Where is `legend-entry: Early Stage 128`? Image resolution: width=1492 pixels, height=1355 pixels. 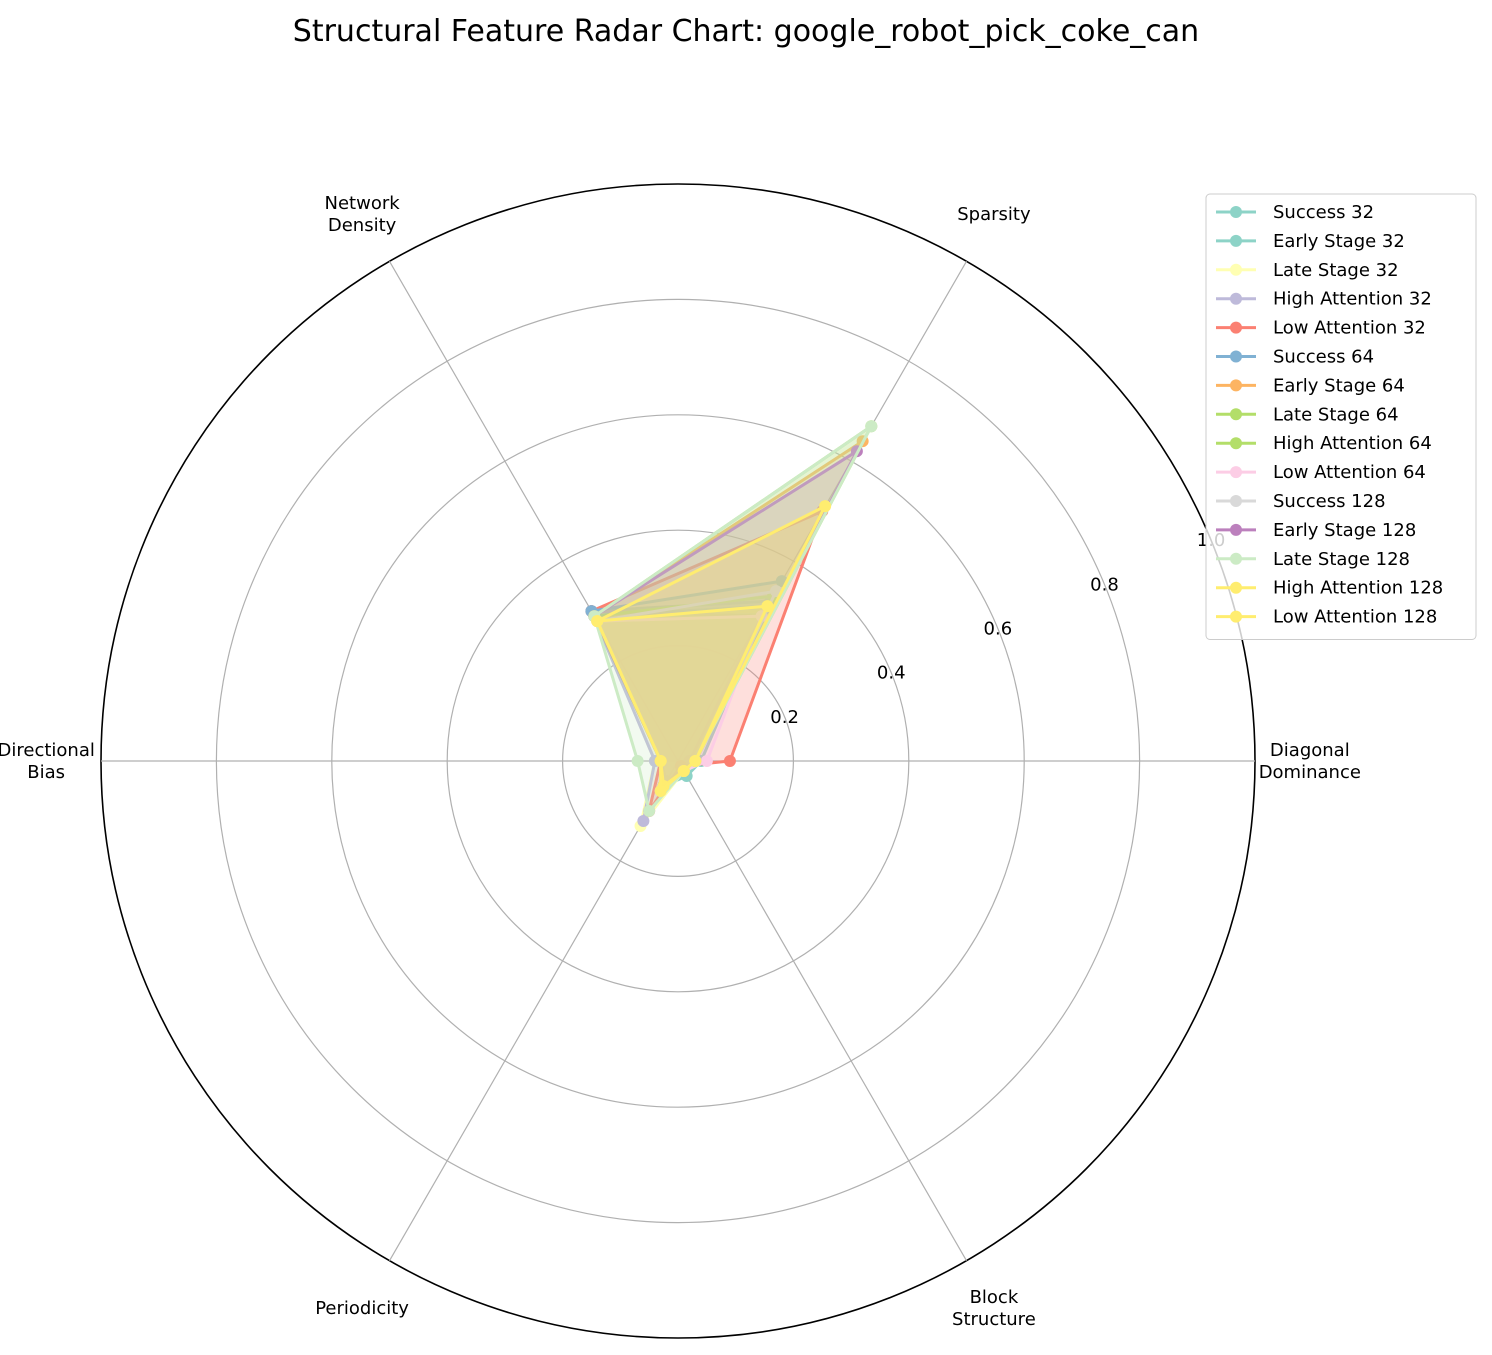
legend-entry: Early Stage 128 is located at coordinates (1316, 530).